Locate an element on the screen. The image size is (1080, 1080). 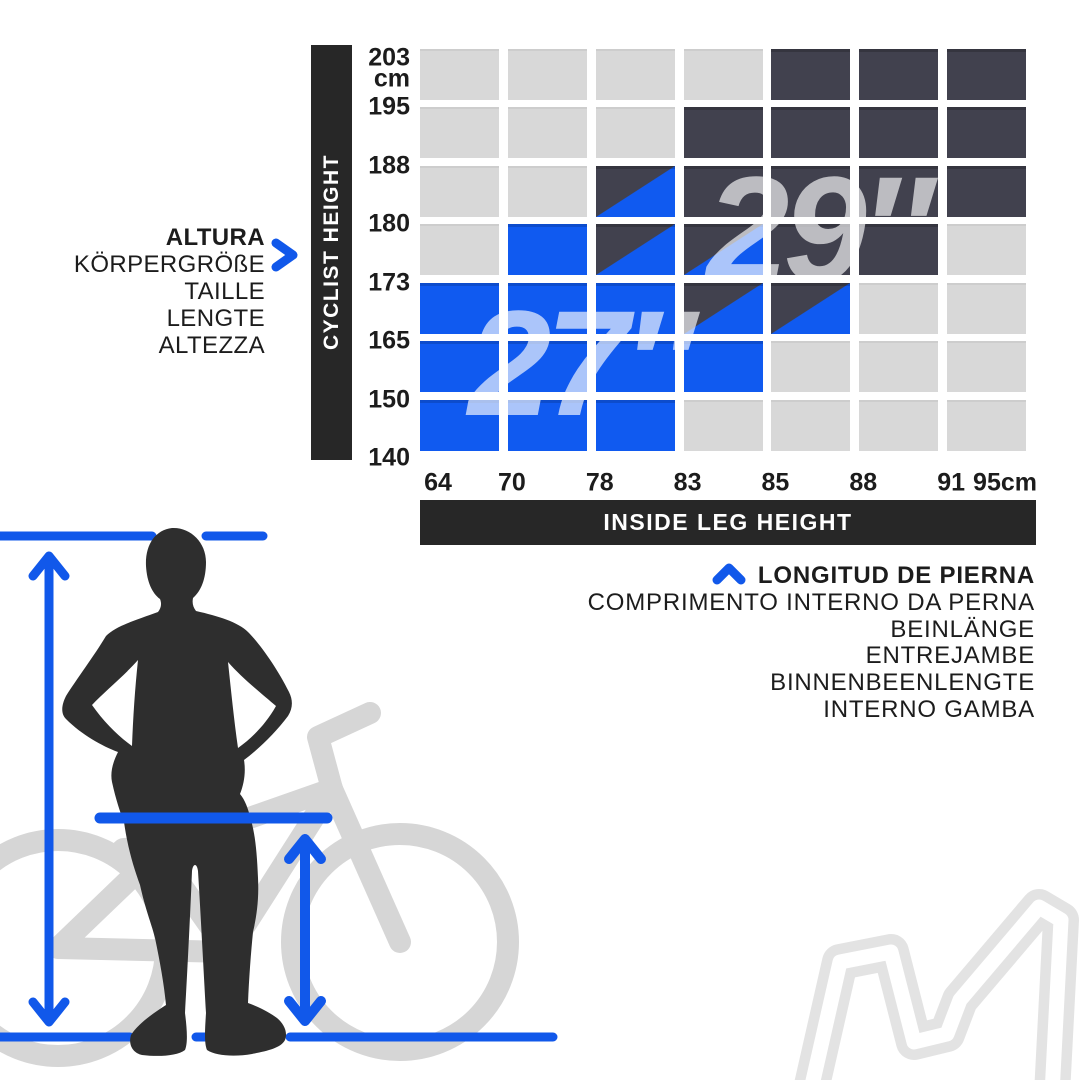
cyclist-height-axis-bar: CYCLIST HEIGHT is located at coordinates (331, 252).